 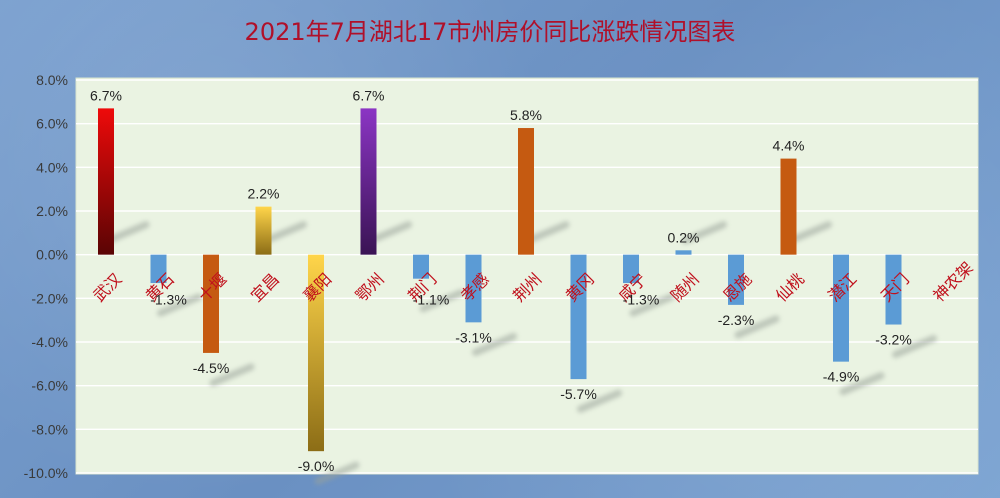 I want to click on y-tick-label: 2.0%, so click(x=52, y=211).